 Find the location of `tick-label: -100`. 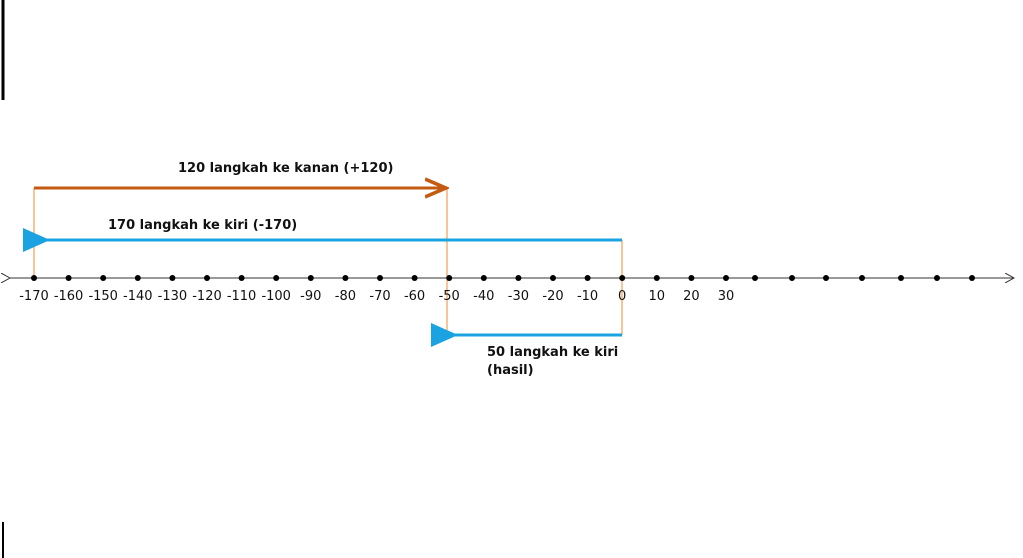

tick-label: -100 is located at coordinates (276, 296).